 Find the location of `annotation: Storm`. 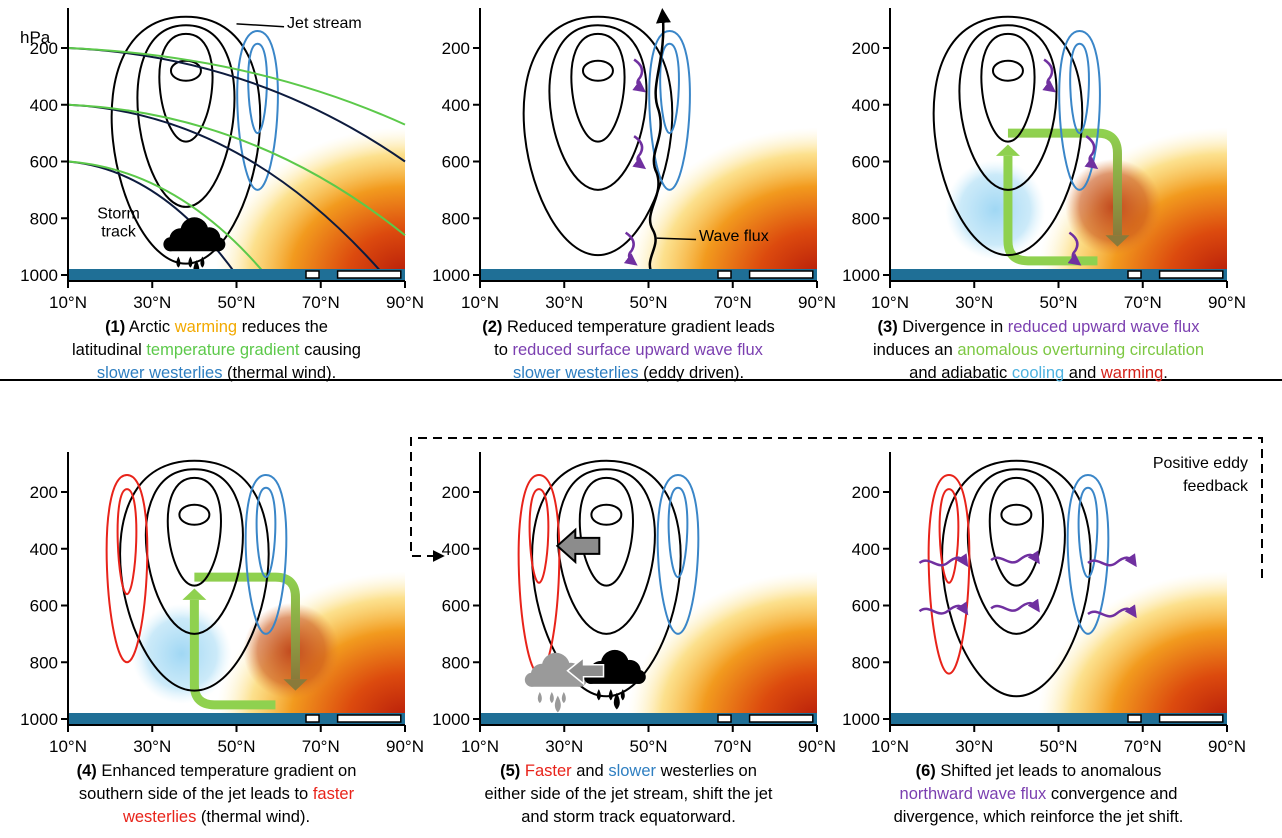

annotation: Storm is located at coordinates (118, 213).